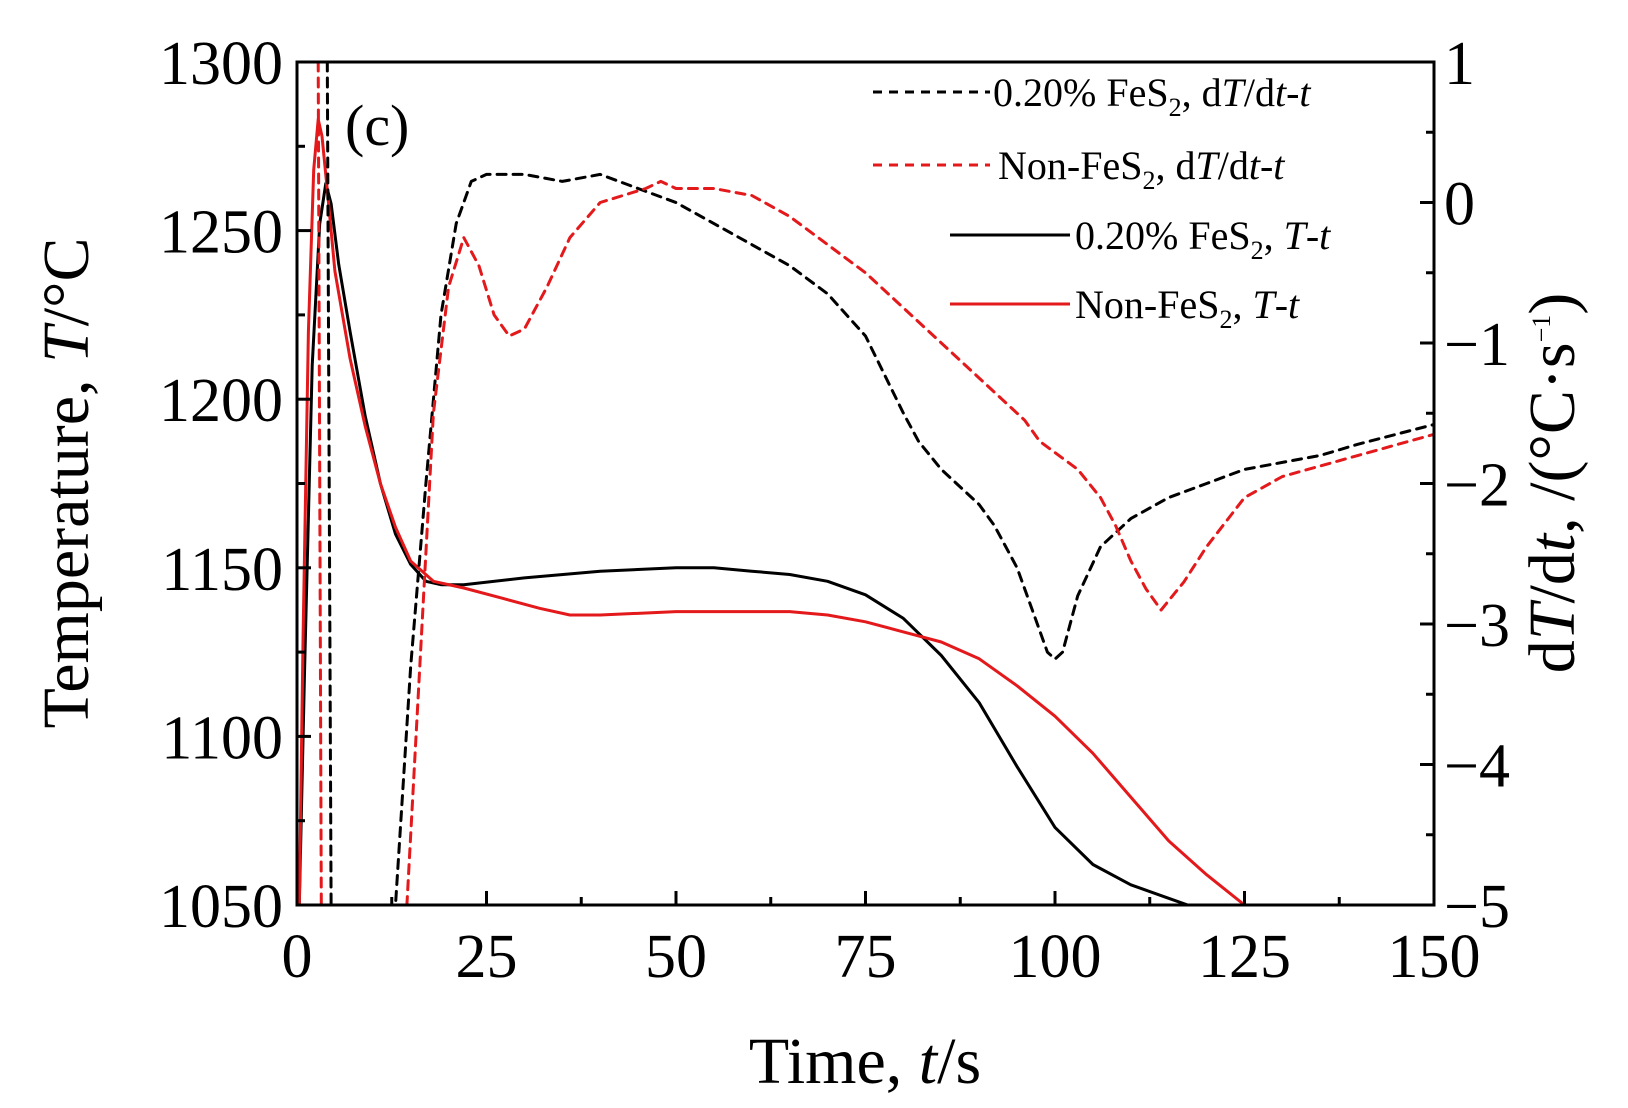  Describe the element at coordinates (1459, 64) in the screenshot. I see `y-right-tick-label: 1` at that location.